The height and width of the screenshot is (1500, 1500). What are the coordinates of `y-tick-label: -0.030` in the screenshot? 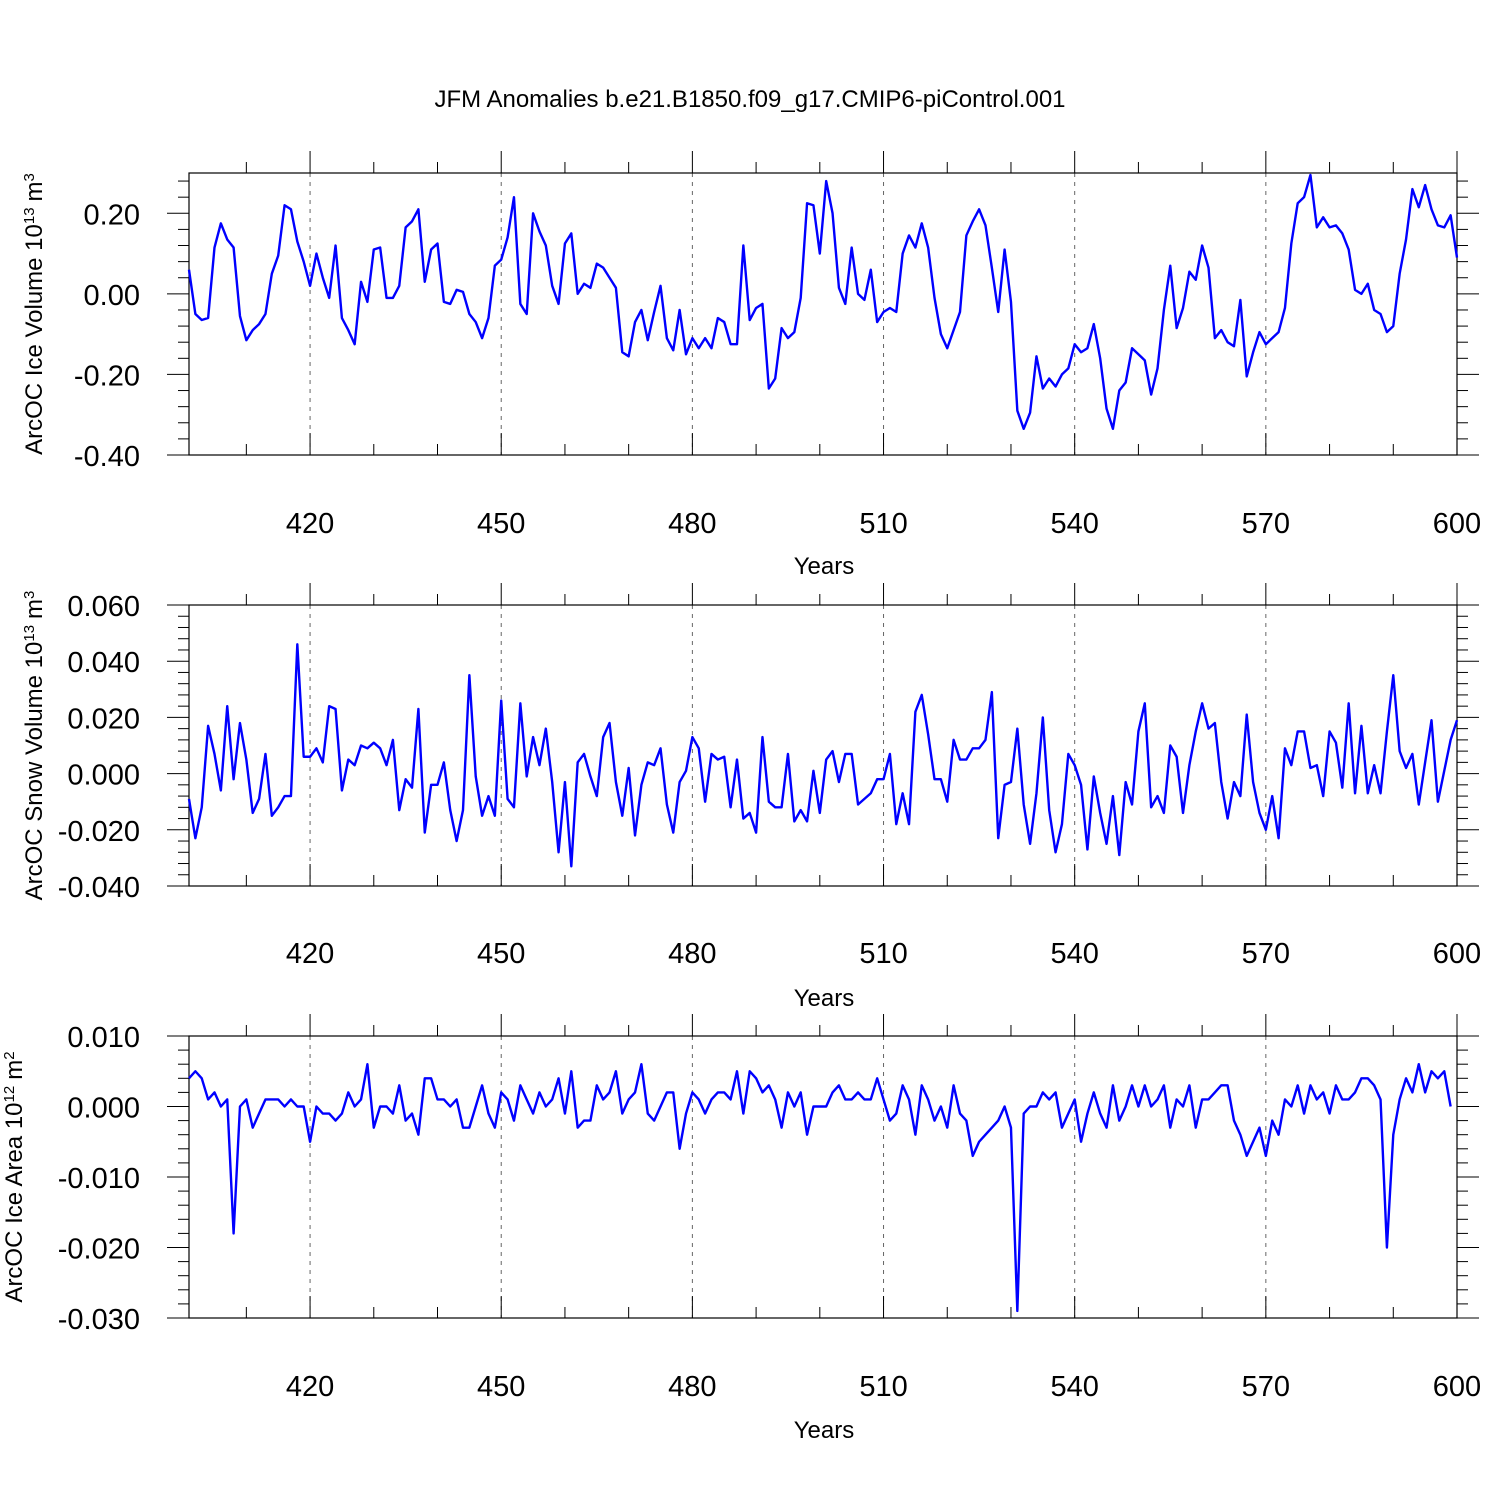 It's located at (99, 1320).